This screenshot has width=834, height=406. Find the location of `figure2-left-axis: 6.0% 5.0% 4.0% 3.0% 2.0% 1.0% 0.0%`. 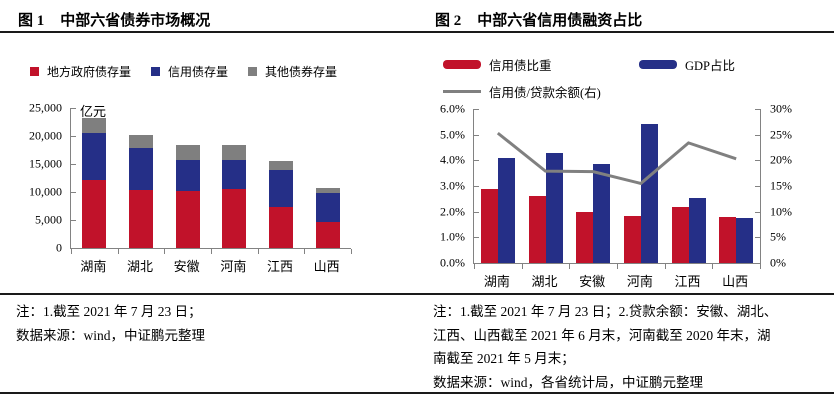

figure2-left-axis: 6.0% 5.0% 4.0% 3.0% 2.0% 1.0% 0.0% is located at coordinates (450, 186).